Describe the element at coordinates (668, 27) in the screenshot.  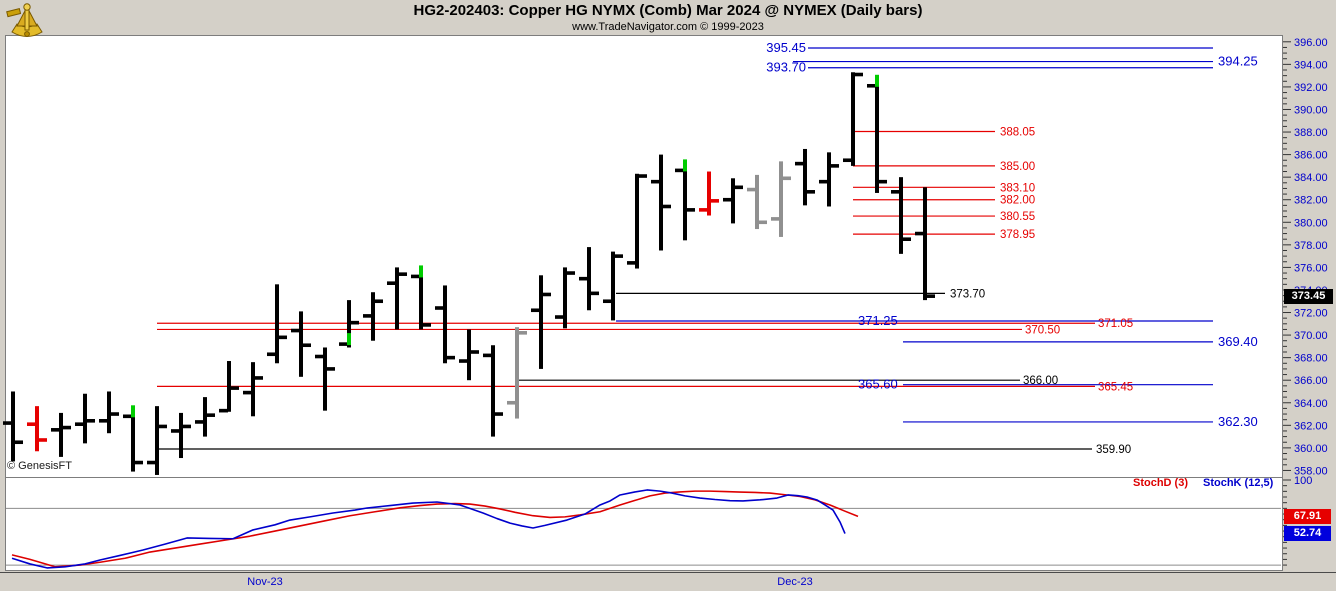
I see `chart-subtitle: www.TradeNavigator.com © 1999-2023` at that location.